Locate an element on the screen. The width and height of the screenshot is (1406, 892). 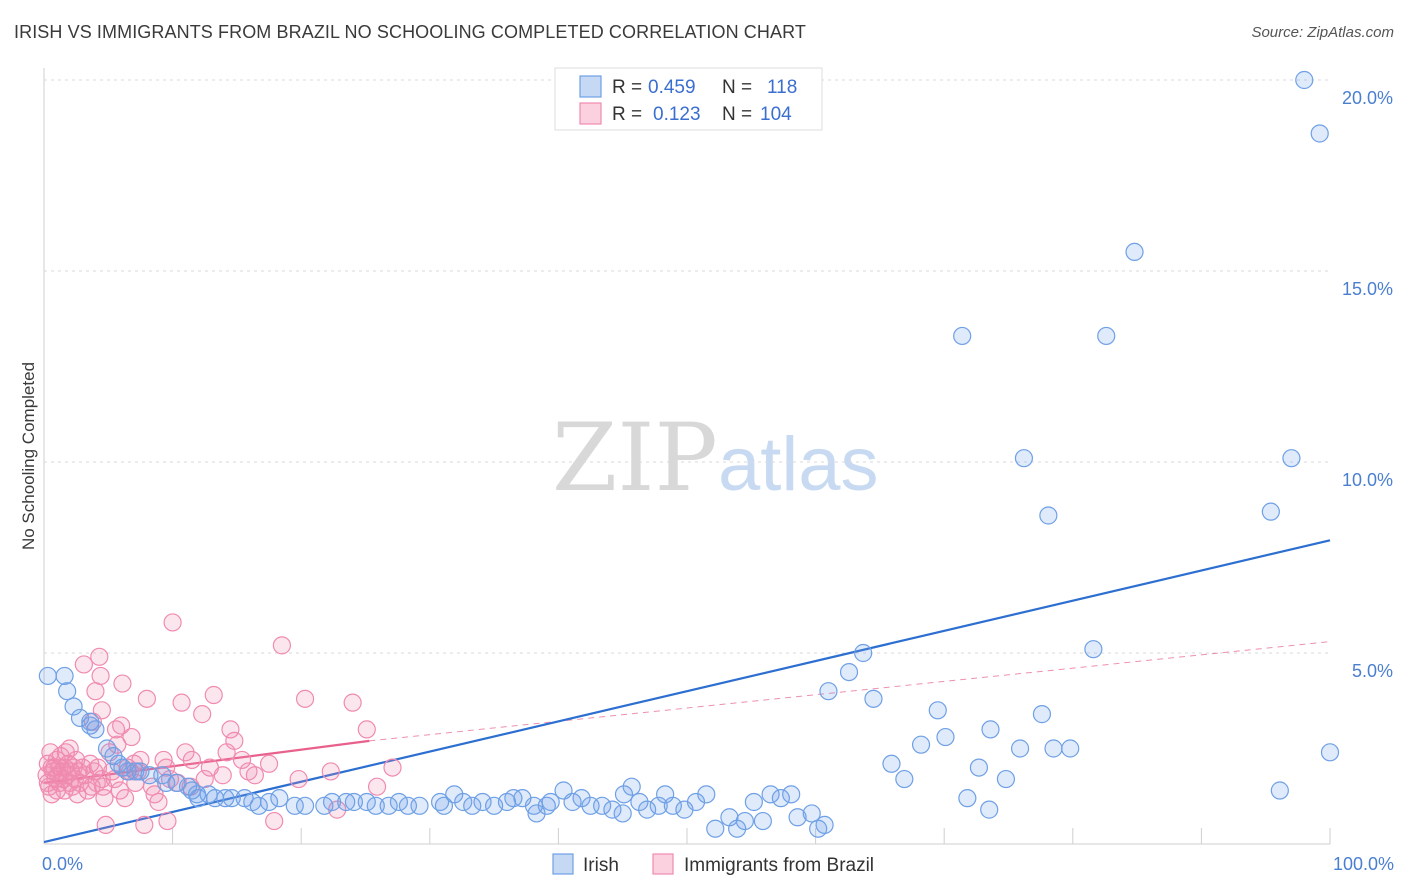
correlation-legend: R = 0.459 N = 118 R = 0.123 N = 104 is located at coordinates (688, 99).